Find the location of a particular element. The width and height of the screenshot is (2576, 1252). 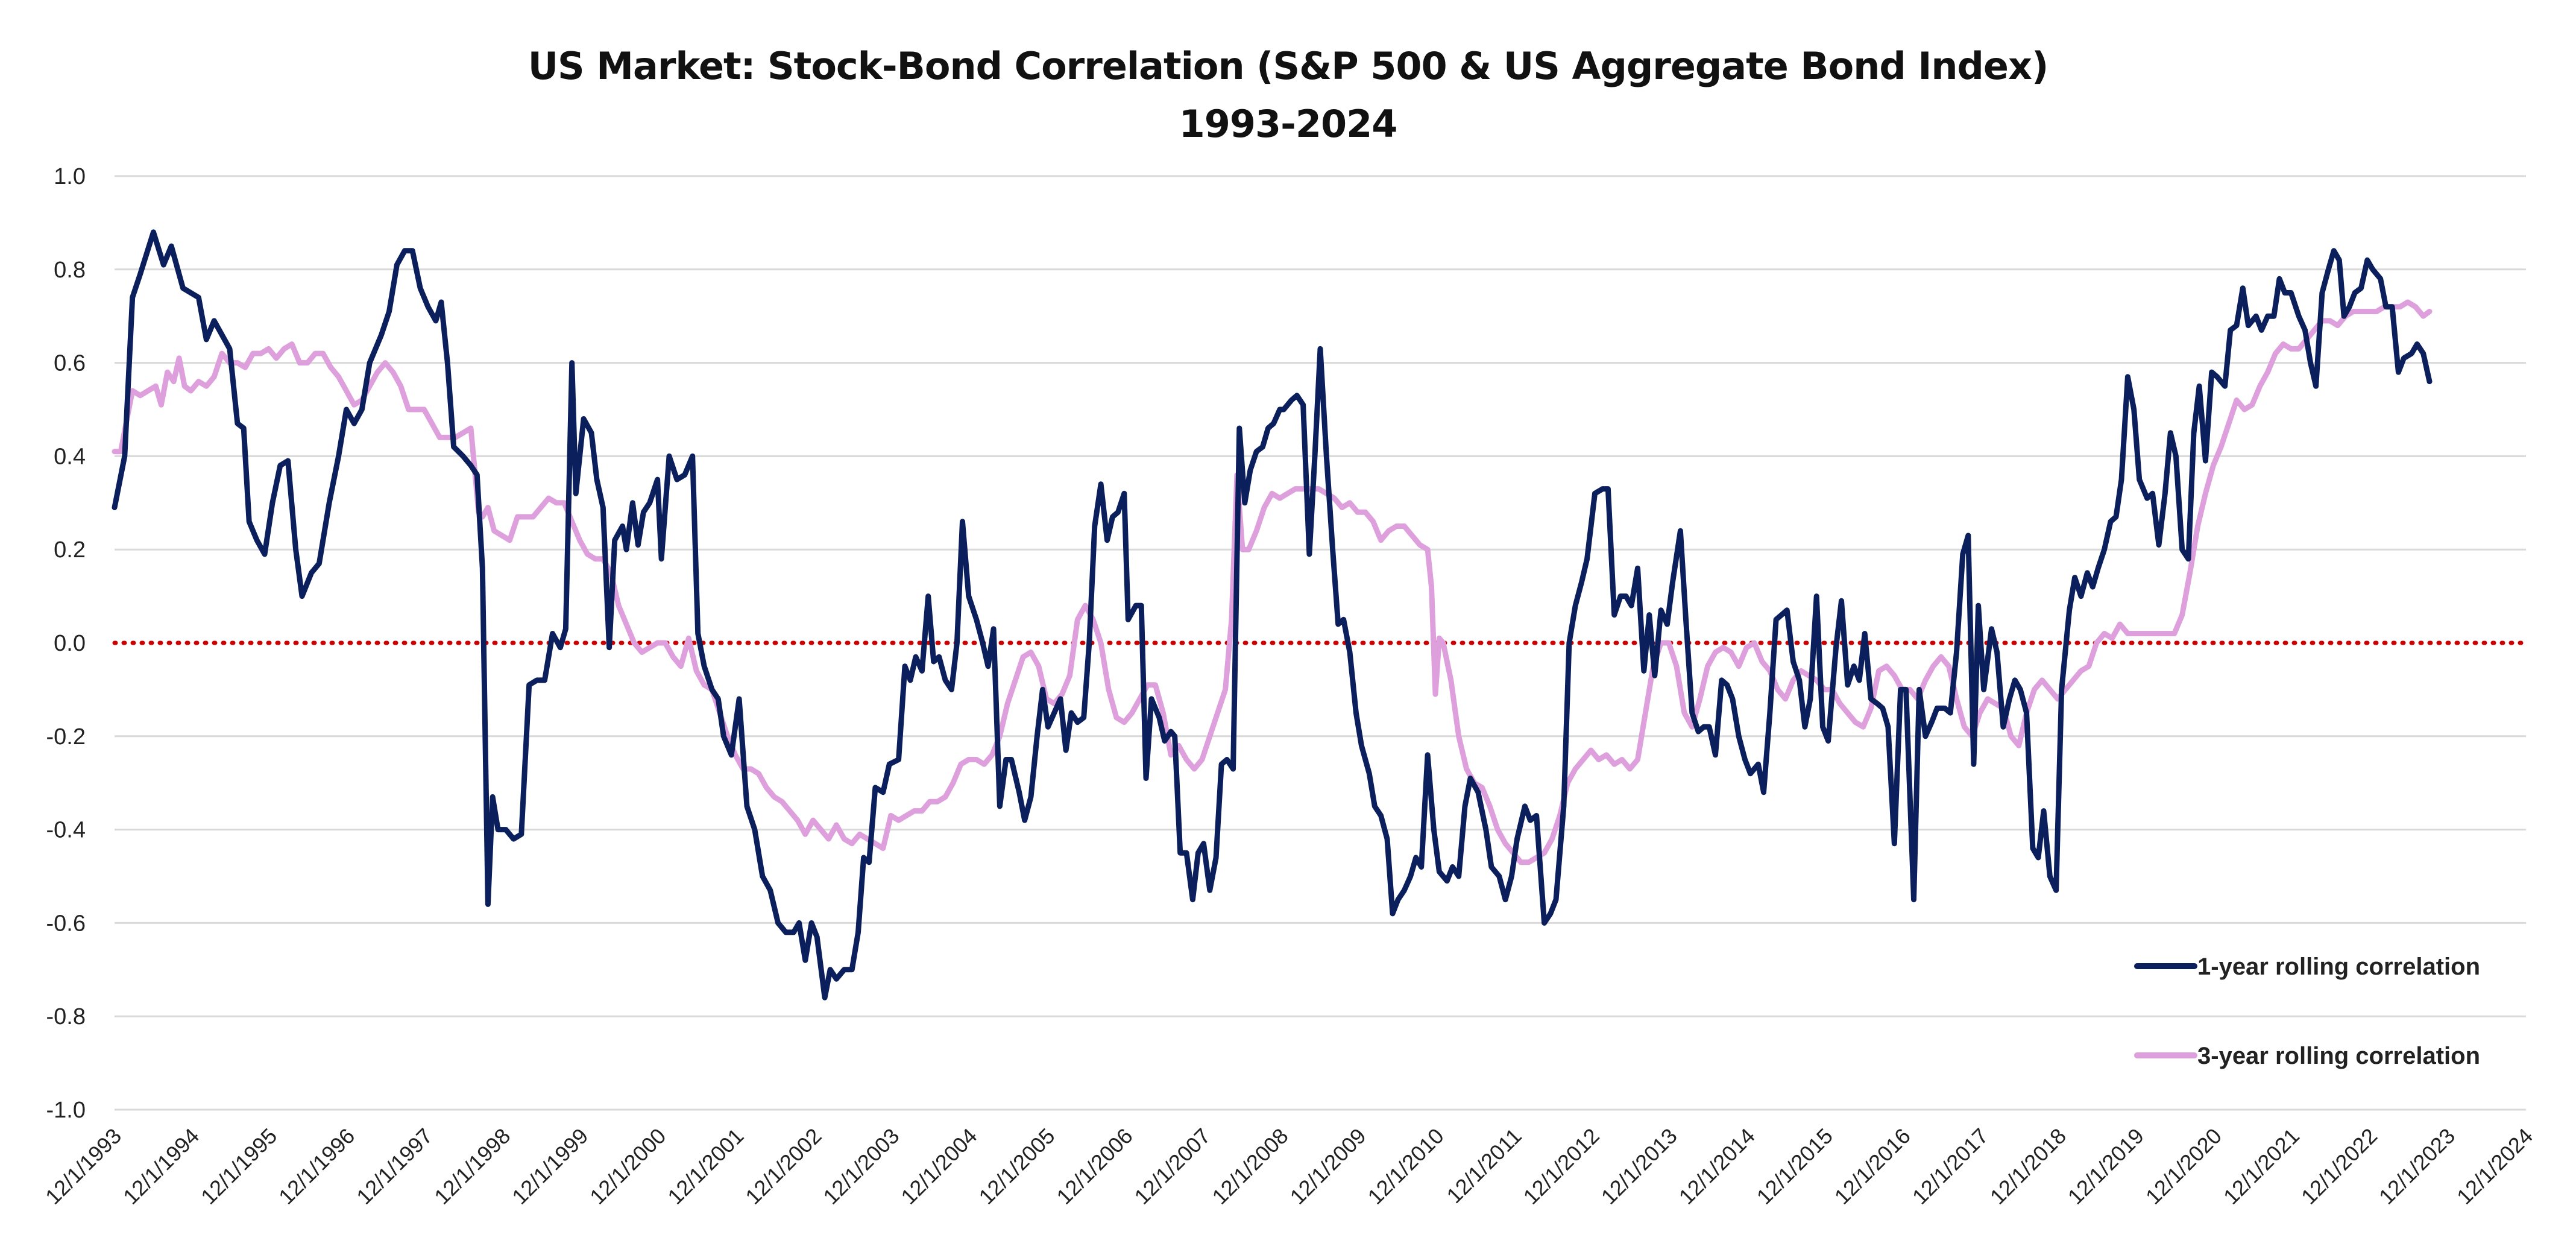

y-tick-label: -0.8 is located at coordinates (66, 1016).